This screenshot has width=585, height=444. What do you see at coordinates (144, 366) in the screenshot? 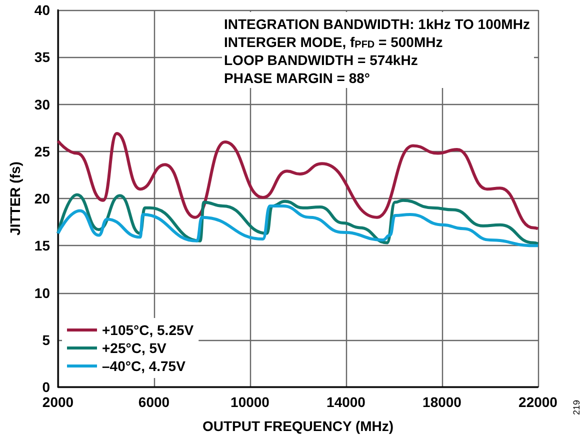
I see `legend-label: –40°C, 4.75V` at bounding box center [144, 366].